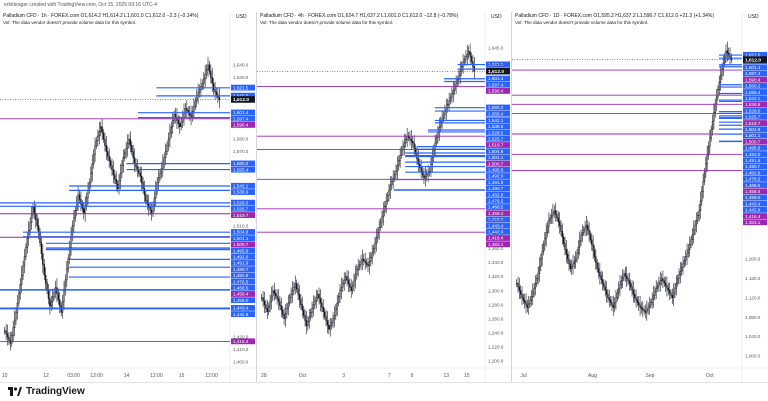  I want to click on level-label: 1,416.4, so click(753, 216).